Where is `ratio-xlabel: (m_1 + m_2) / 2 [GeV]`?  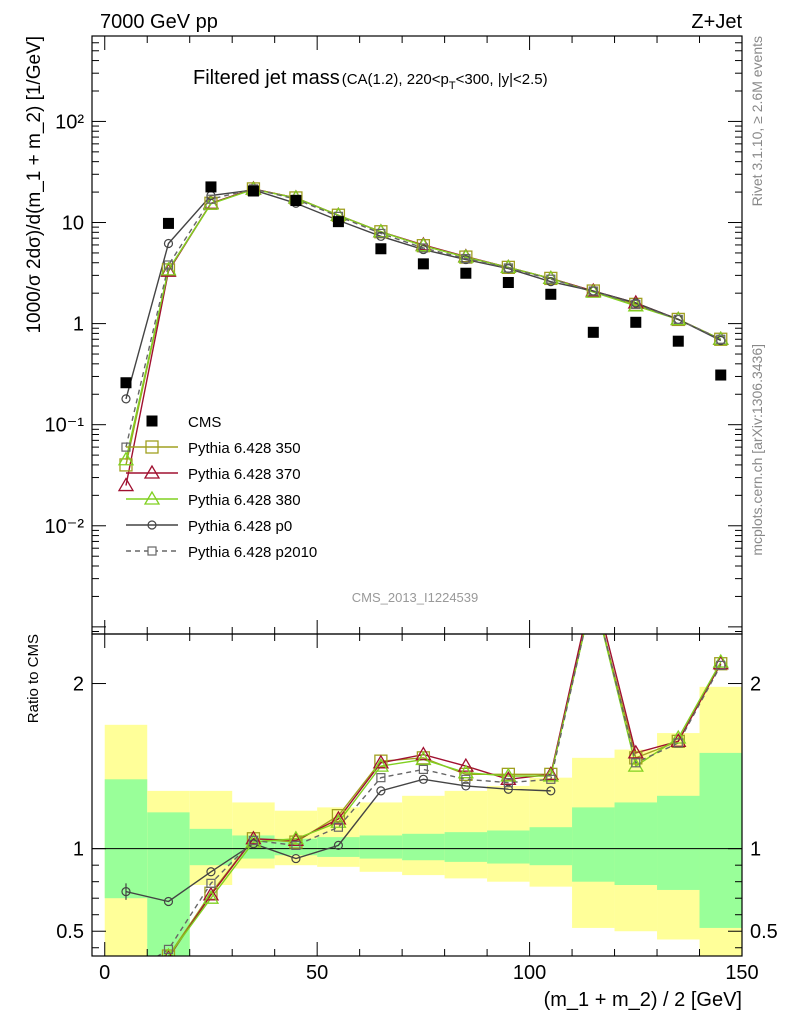
ratio-xlabel: (m_1 + m_2) / 2 [GeV] is located at coordinates (643, 1000).